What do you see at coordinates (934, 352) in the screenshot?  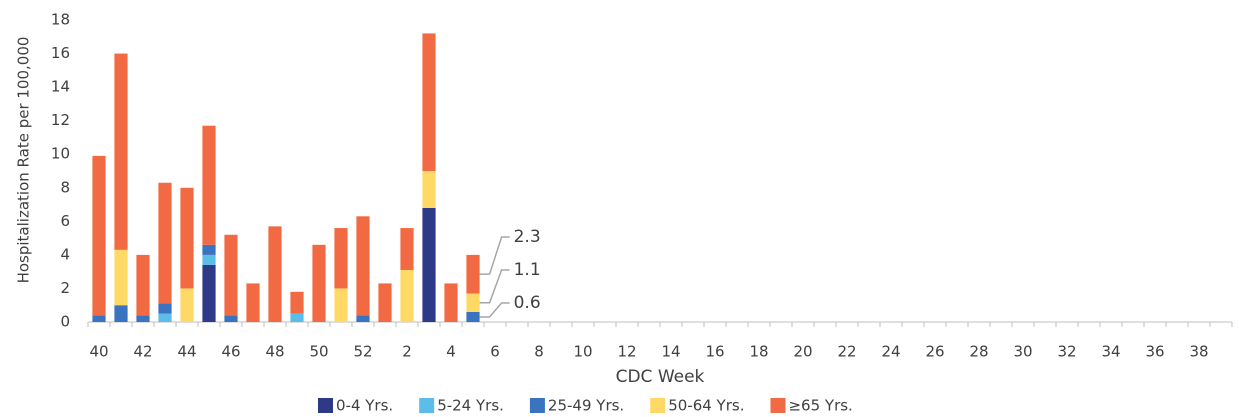 I see `x-tick-label: 26` at bounding box center [934, 352].